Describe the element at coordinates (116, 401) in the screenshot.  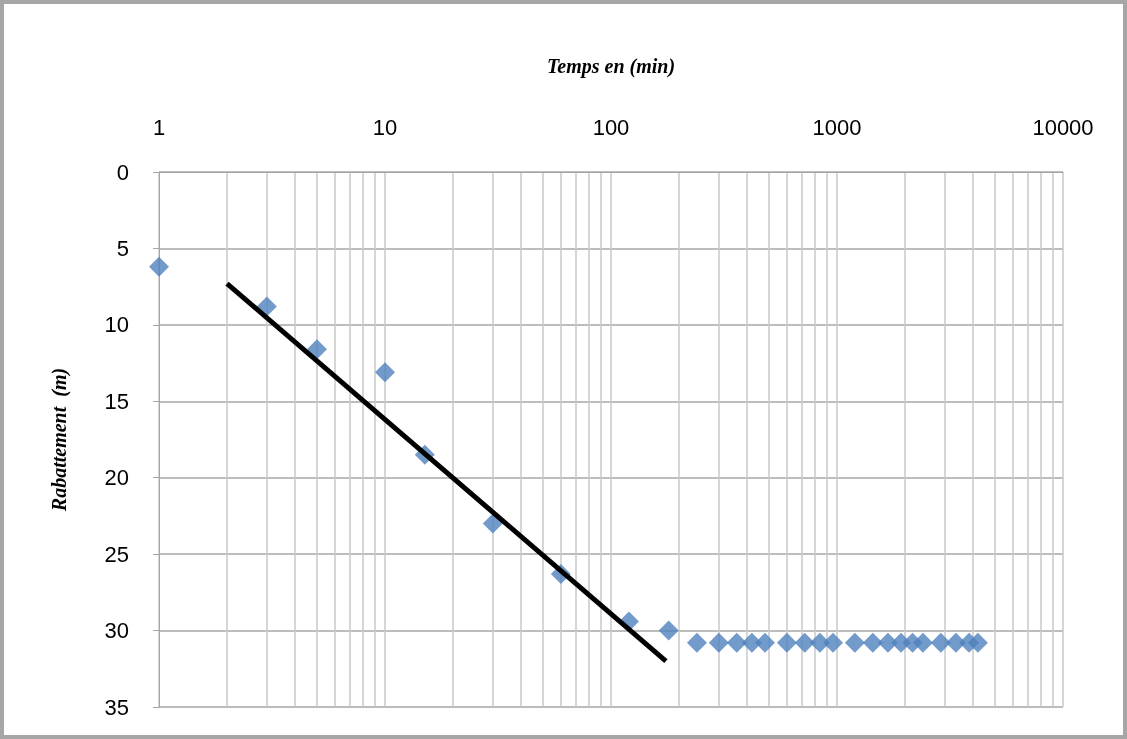
I see `y-tick-label: 15` at that location.